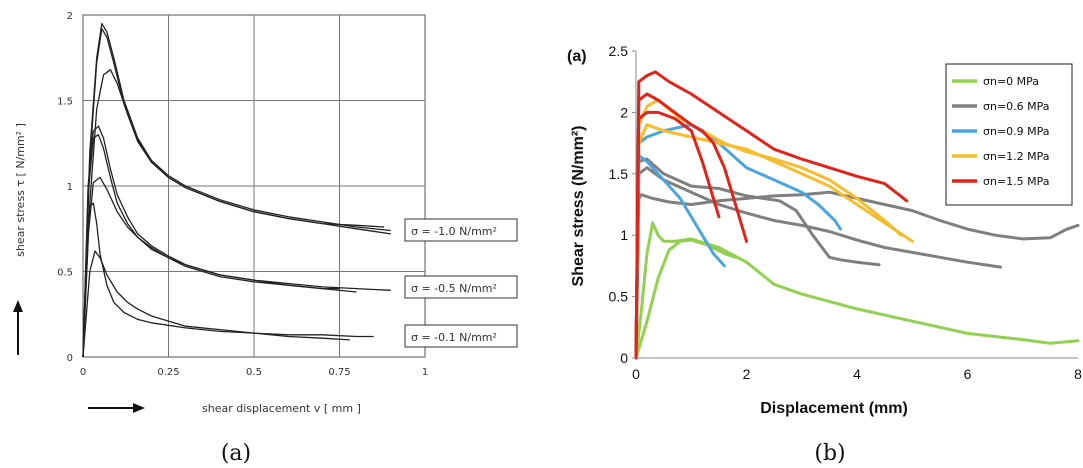 The image size is (1083, 468). I want to click on chart-a-x-tick-label: 0.5, so click(254, 372).